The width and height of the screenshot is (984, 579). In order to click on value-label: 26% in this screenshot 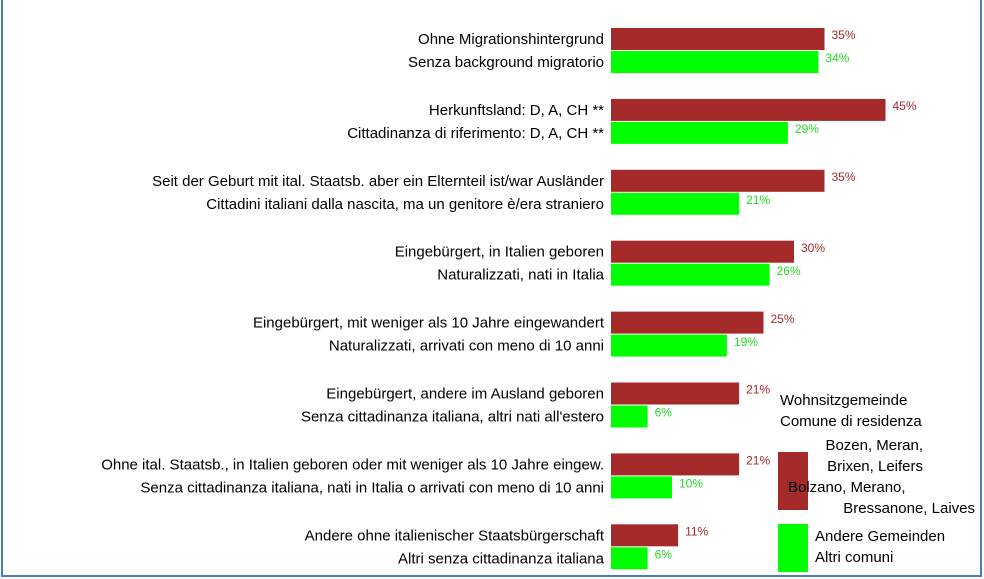, I will do `click(789, 271)`.